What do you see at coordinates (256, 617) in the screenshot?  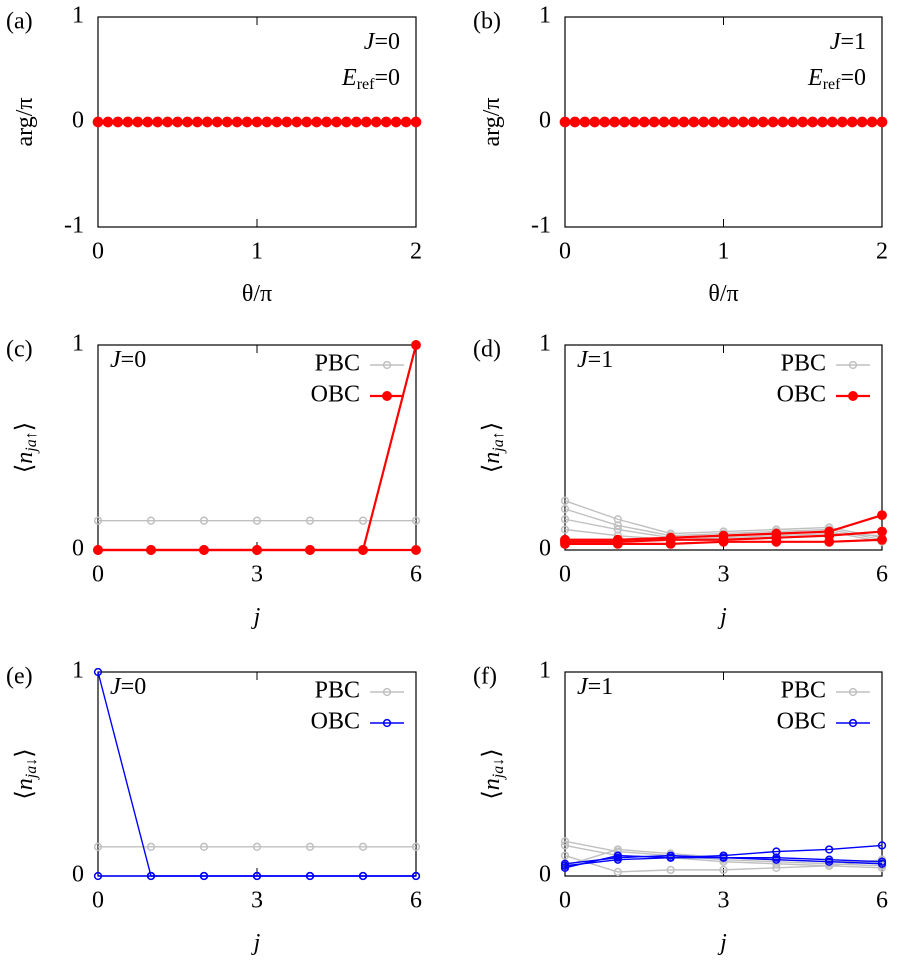 I see `x-axis-label: j` at bounding box center [256, 617].